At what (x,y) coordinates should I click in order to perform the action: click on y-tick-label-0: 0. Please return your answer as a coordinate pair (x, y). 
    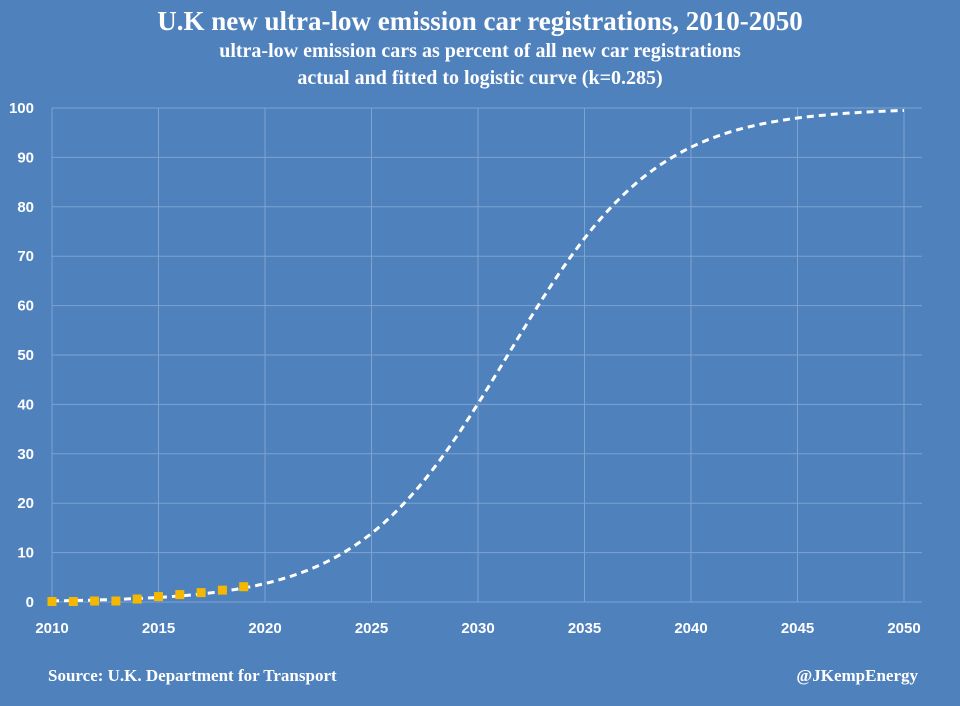
    Looking at the image, I should click on (30, 602).